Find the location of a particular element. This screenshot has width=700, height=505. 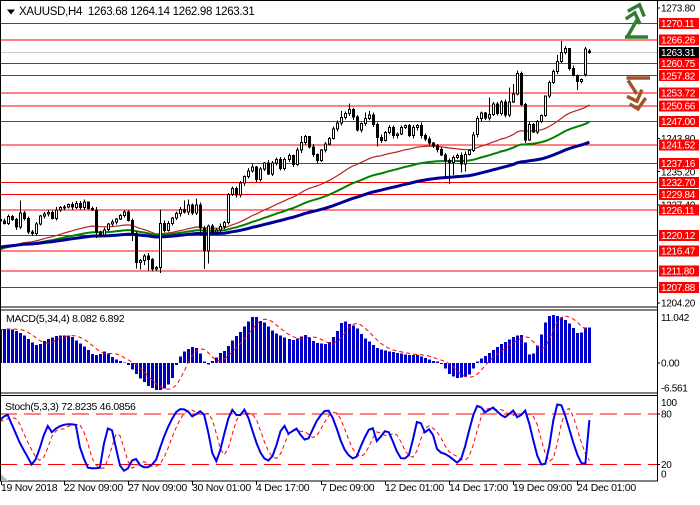

svg-text: 1204.20 is located at coordinates (678, 304).